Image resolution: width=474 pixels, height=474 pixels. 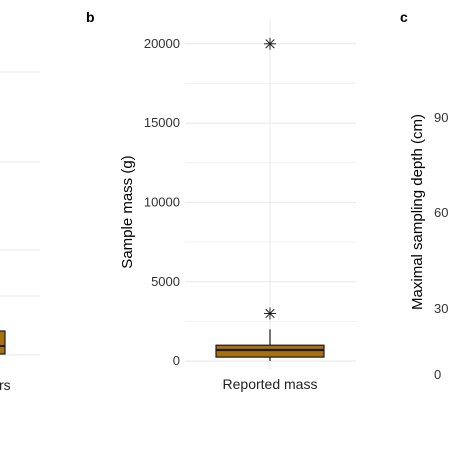 What do you see at coordinates (404, 17) in the screenshot?
I see `panel-c-letter: c` at bounding box center [404, 17].